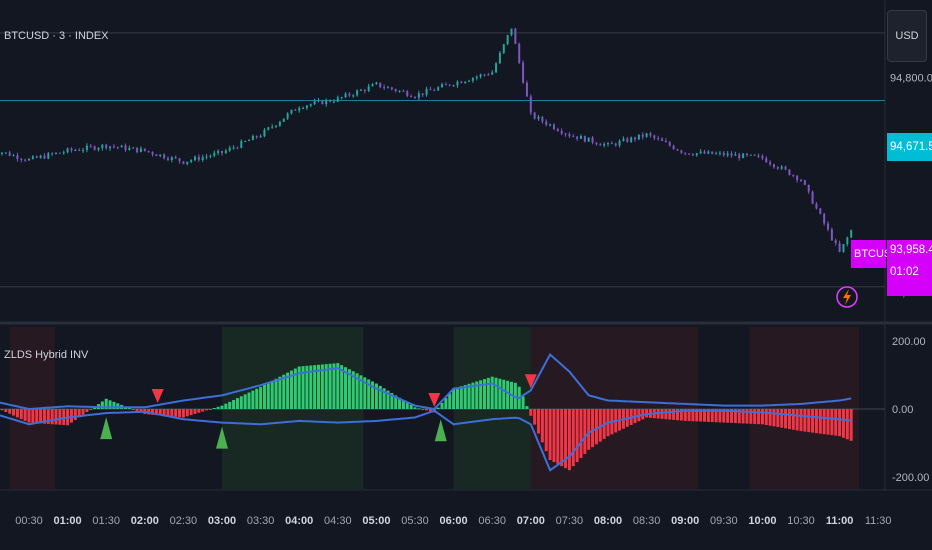 The height and width of the screenshot is (550, 932). I want to click on countdown-badge: 01:02, so click(909, 278).